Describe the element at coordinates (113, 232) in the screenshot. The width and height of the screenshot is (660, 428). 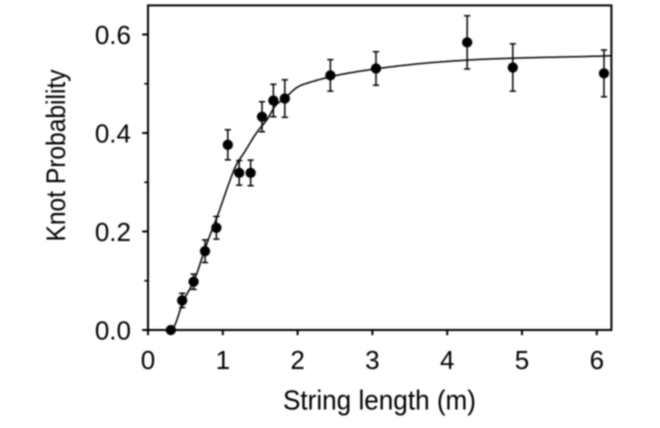
I see `svg-text: 0.2` at that location.